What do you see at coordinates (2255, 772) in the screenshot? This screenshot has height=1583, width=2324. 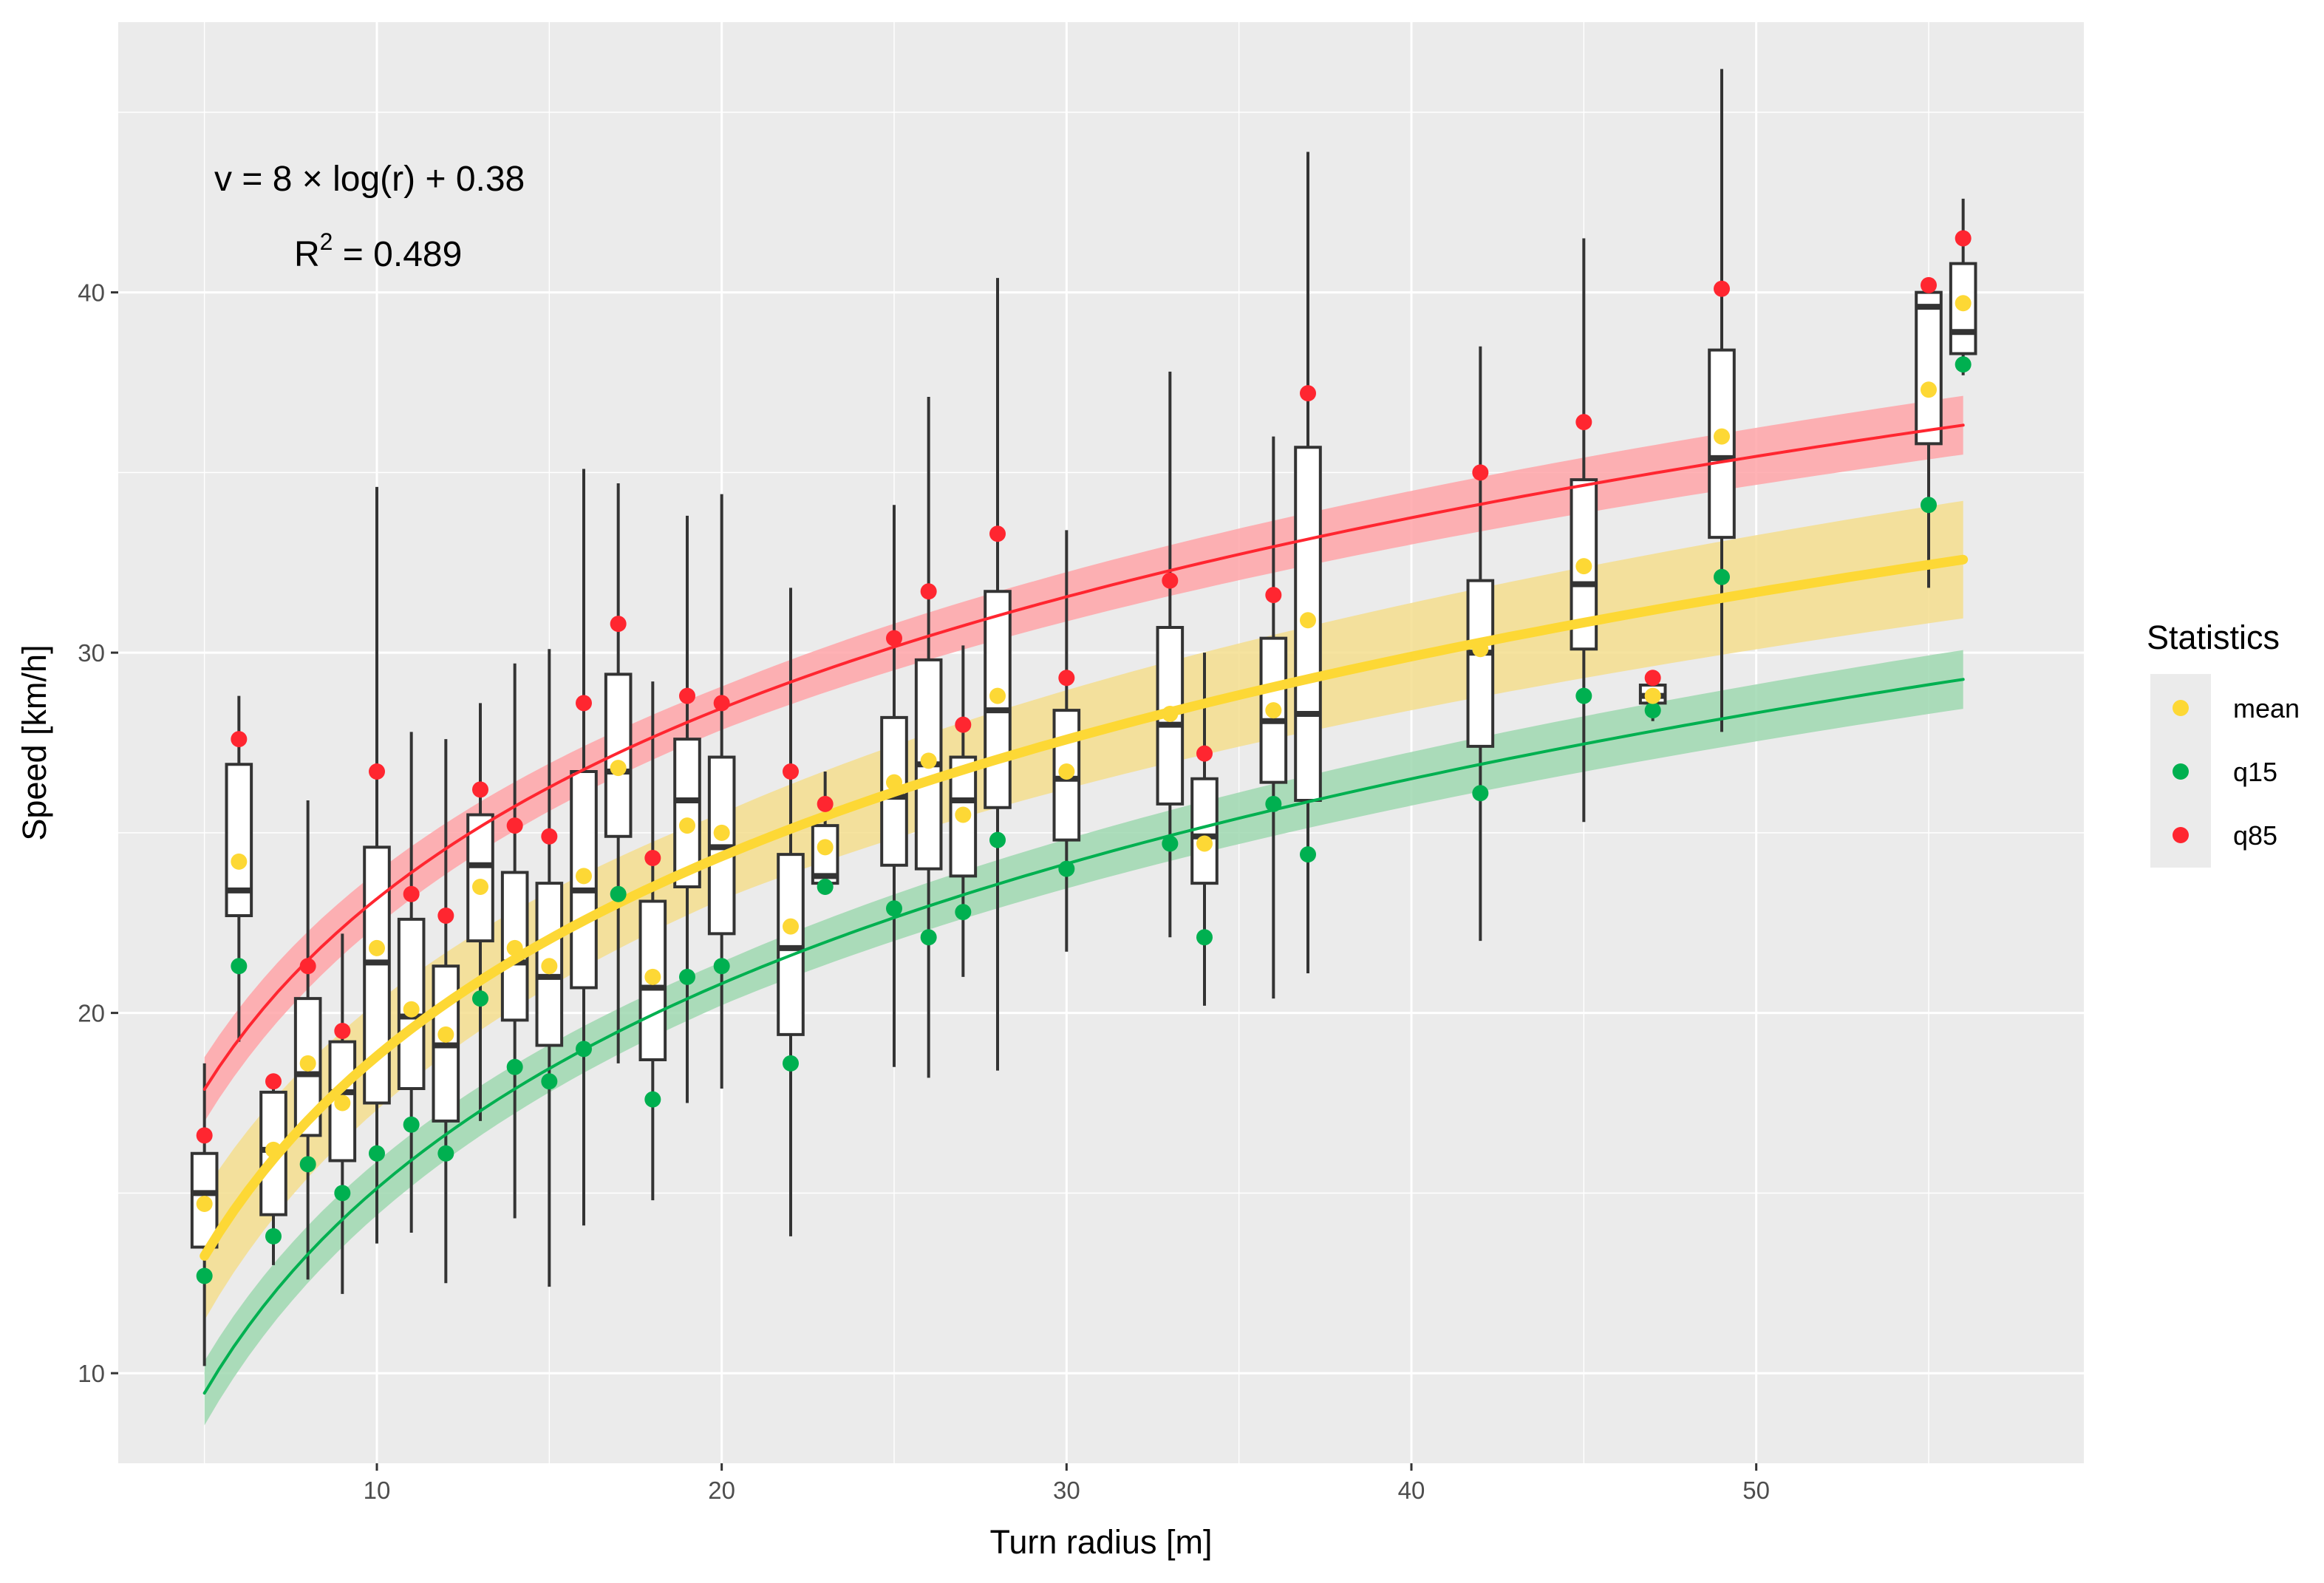 I see `legend-label-q15: q15` at bounding box center [2255, 772].